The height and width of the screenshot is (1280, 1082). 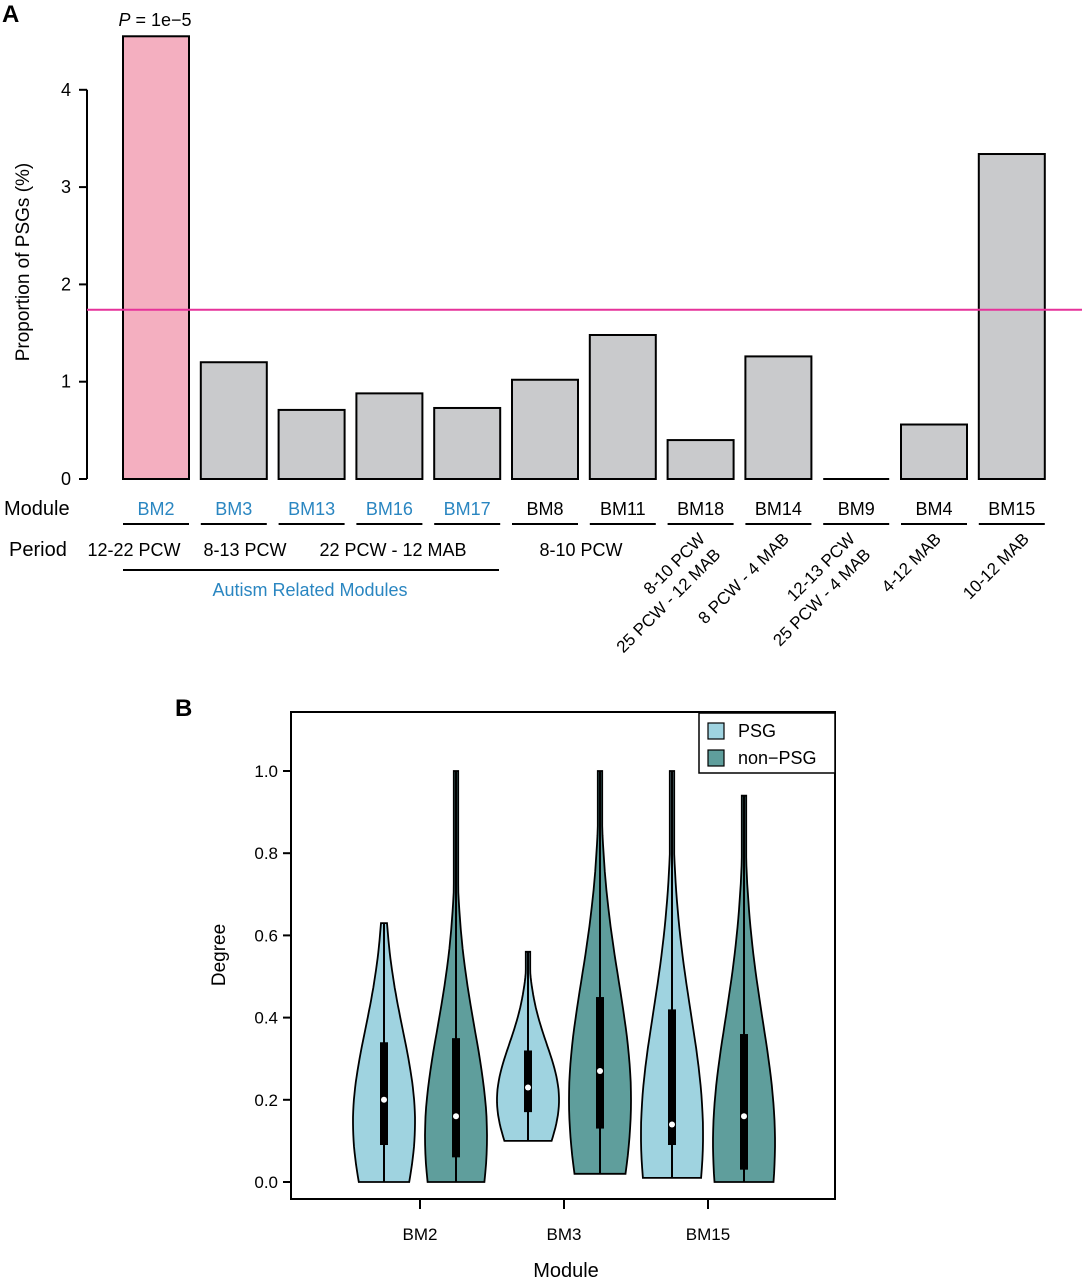 I want to click on median-dot-bm2-non-psg, so click(x=456, y=1116).